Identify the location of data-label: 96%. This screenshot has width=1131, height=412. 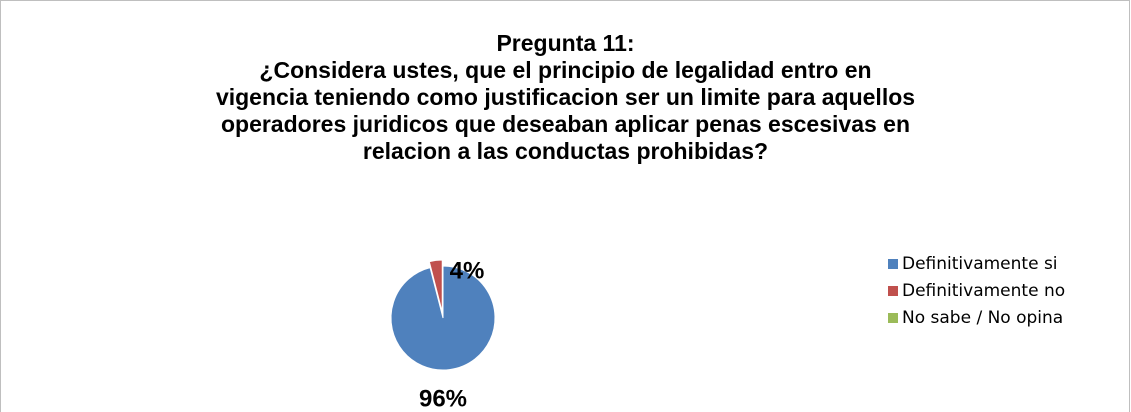
(443, 398).